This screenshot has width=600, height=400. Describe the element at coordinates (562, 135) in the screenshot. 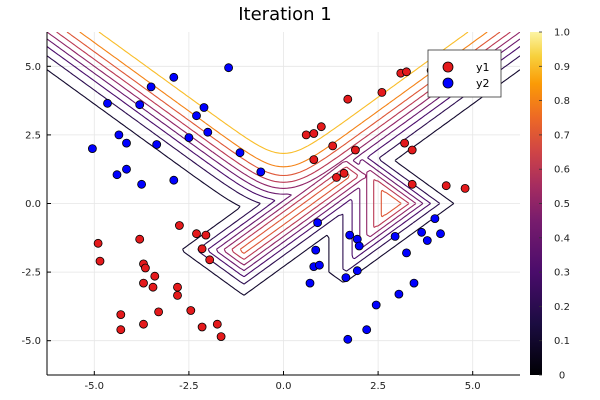

I see `colorbar-tick-label-7: 0.7` at that location.